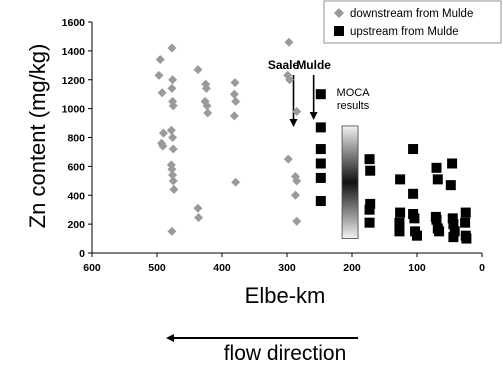 The height and width of the screenshot is (365, 503). I want to click on y-tick-label: 1600, so click(74, 23).